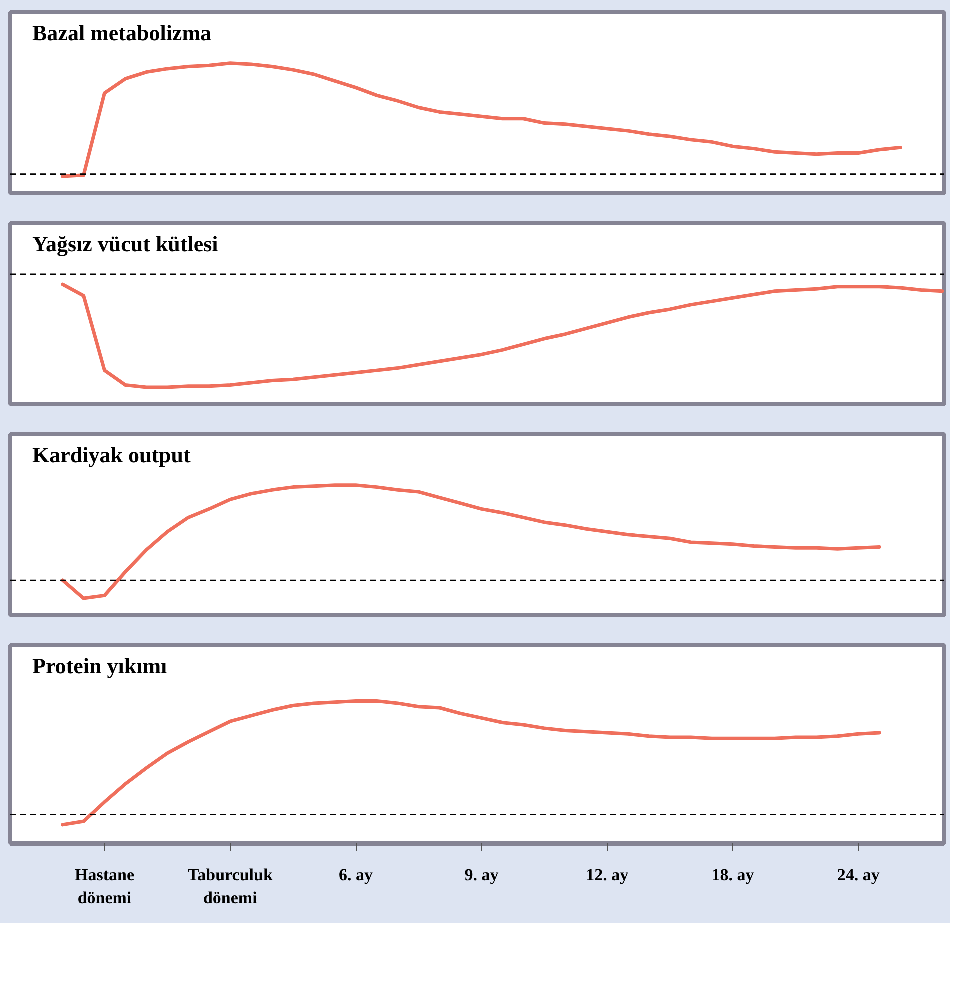 The width and height of the screenshot is (956, 983). I want to click on chart-title: Protein yıkımı, so click(100, 666).